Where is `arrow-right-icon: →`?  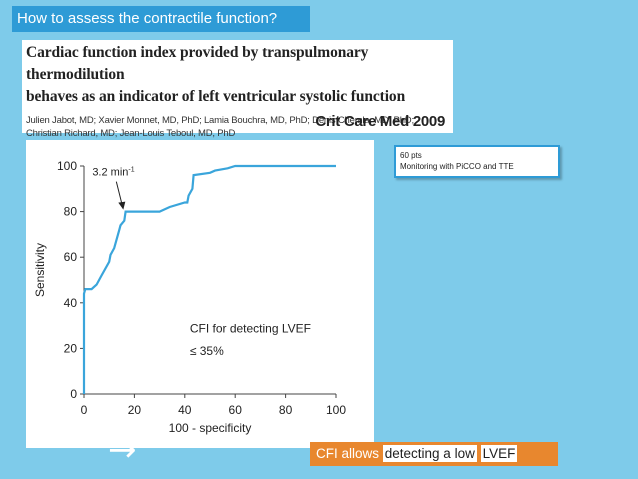 arrow-right-icon: → is located at coordinates (122, 450).